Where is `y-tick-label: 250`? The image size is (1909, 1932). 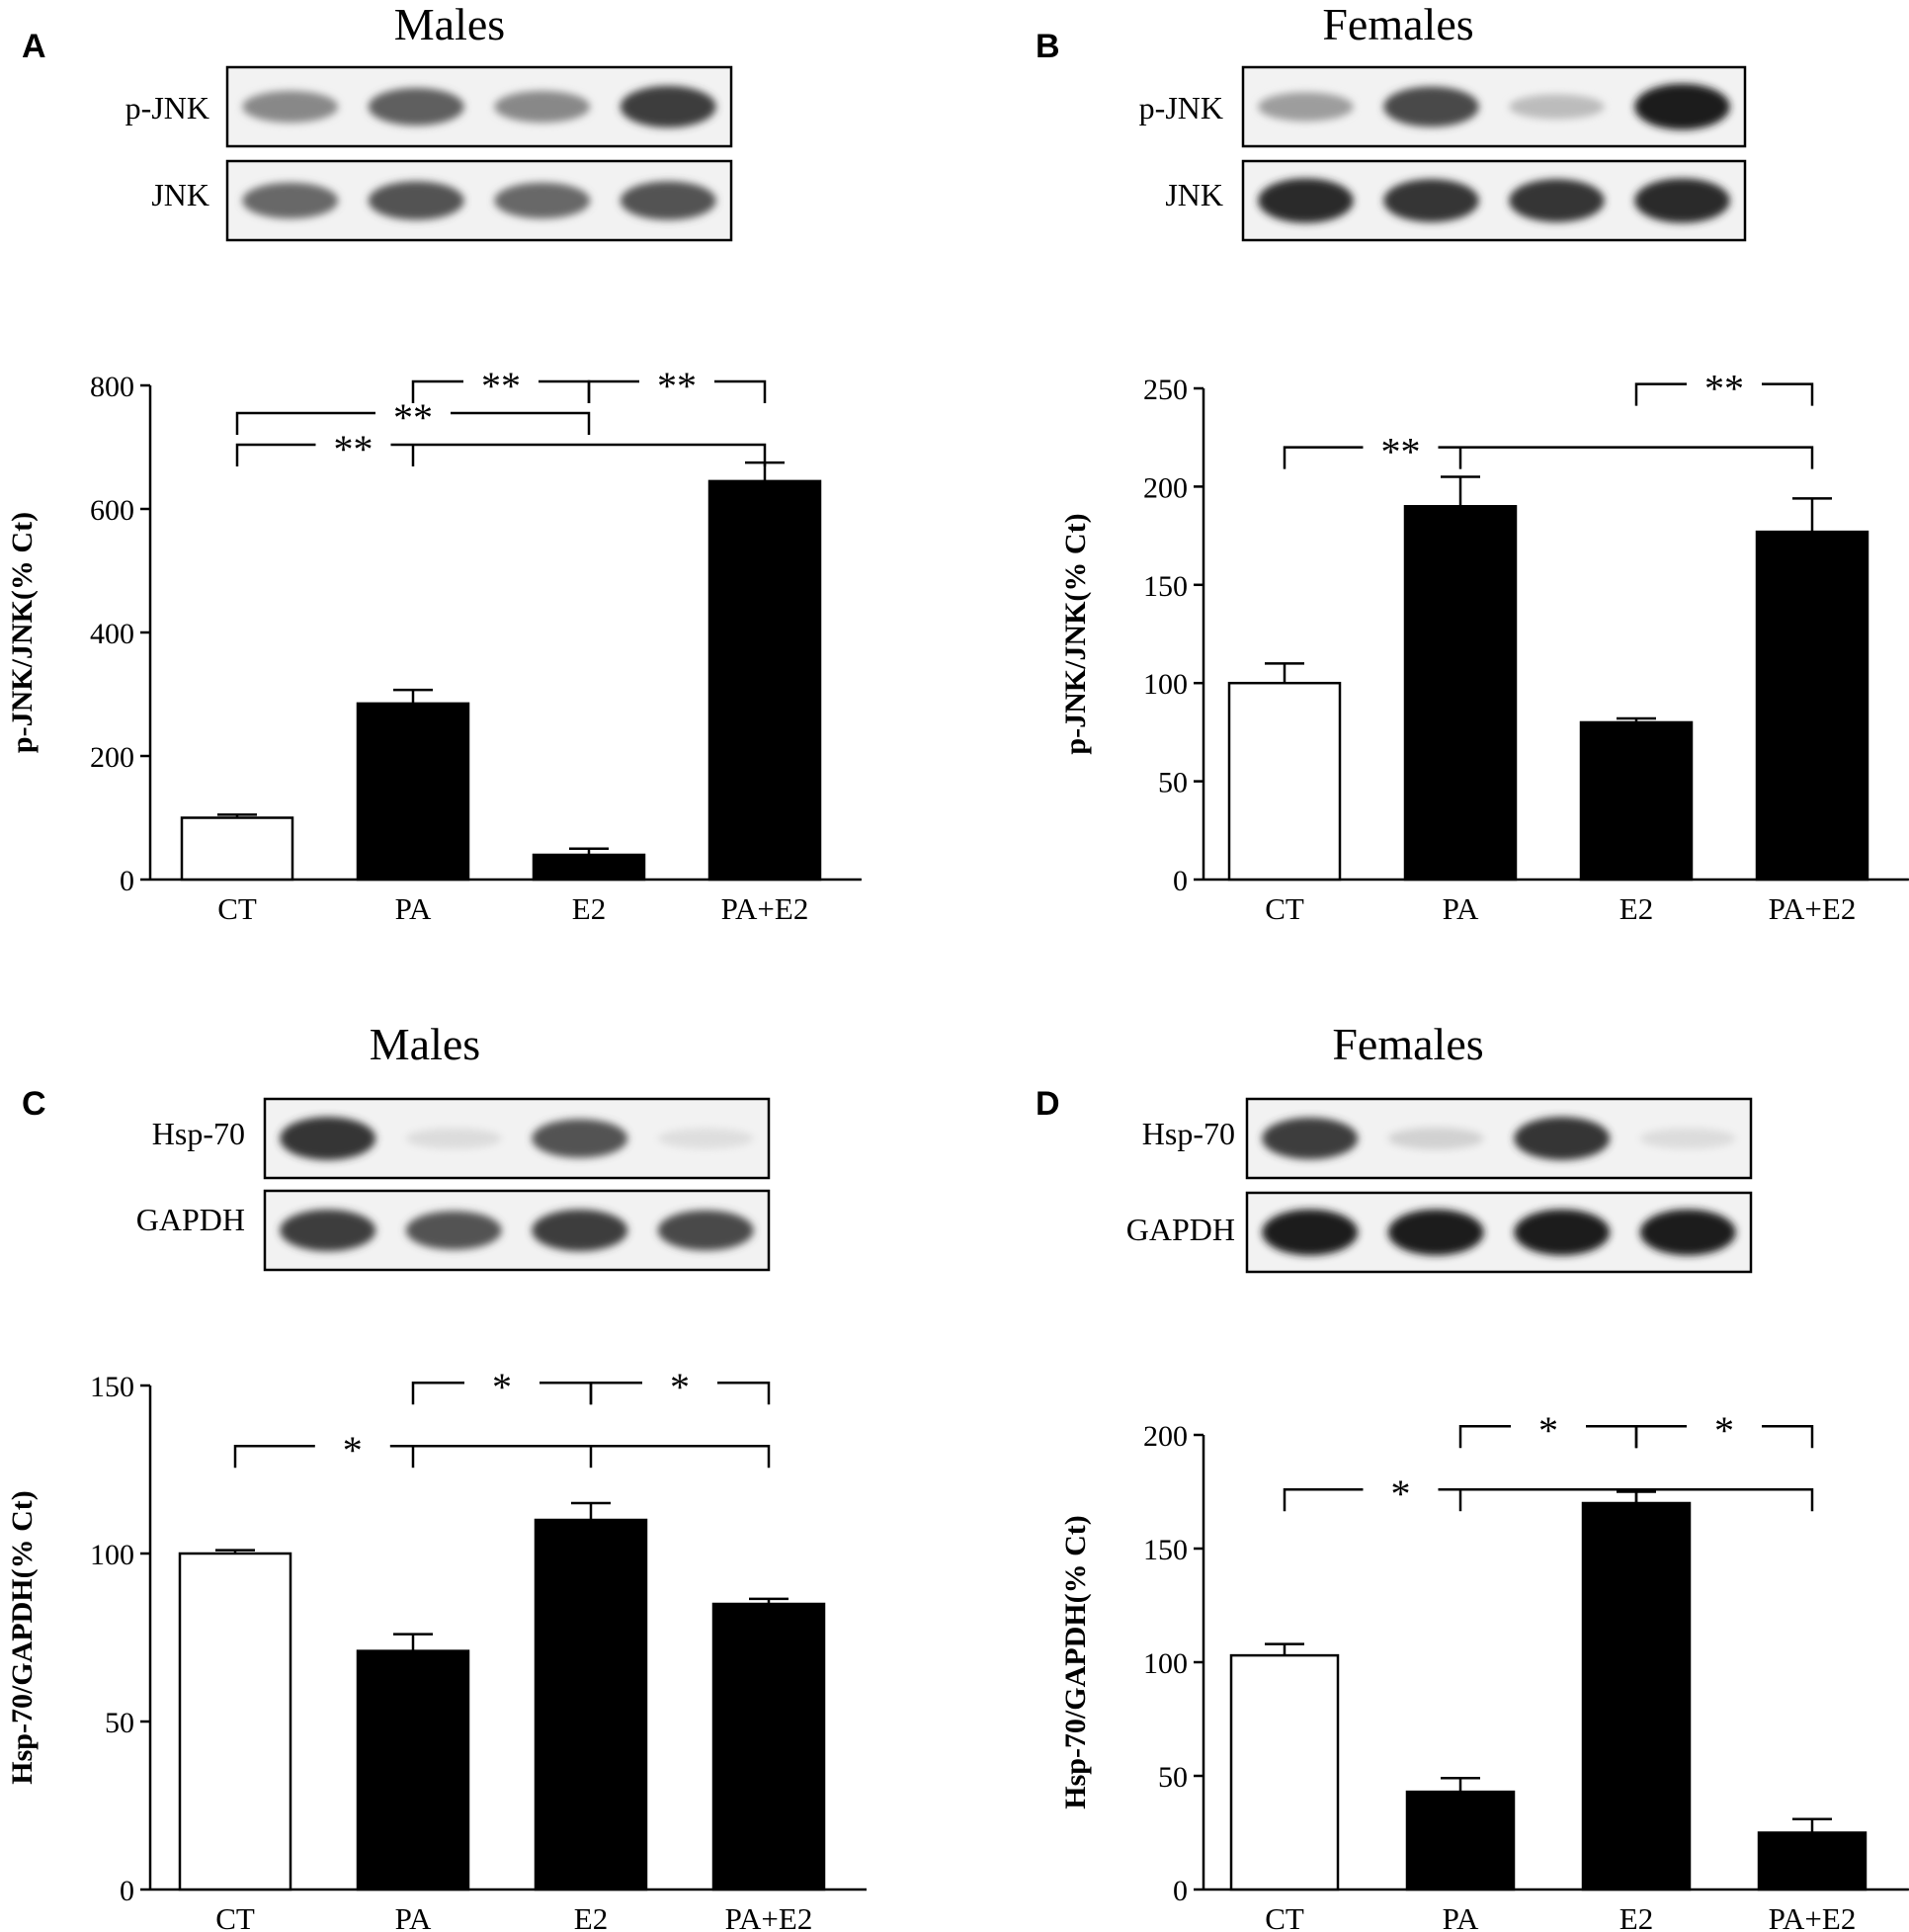
y-tick-label: 250 is located at coordinates (1165, 390).